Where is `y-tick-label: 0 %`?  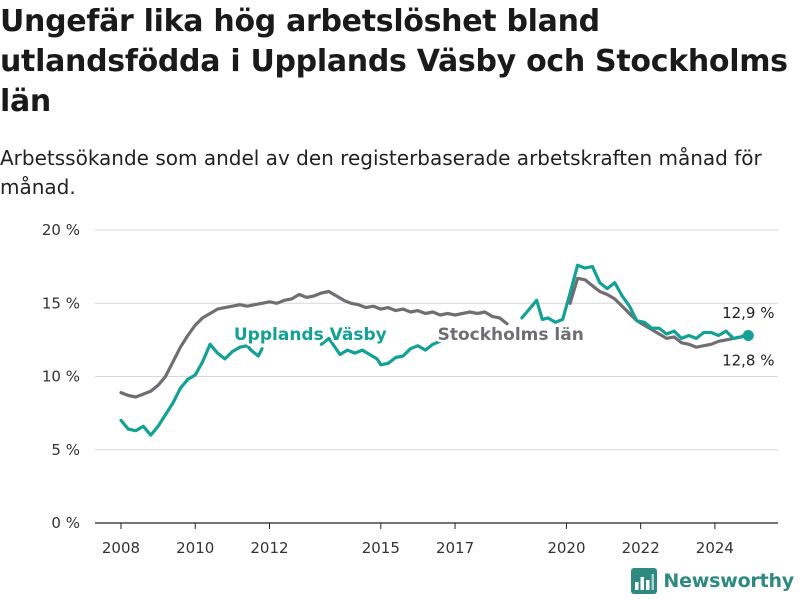 y-tick-label: 0 % is located at coordinates (65, 523).